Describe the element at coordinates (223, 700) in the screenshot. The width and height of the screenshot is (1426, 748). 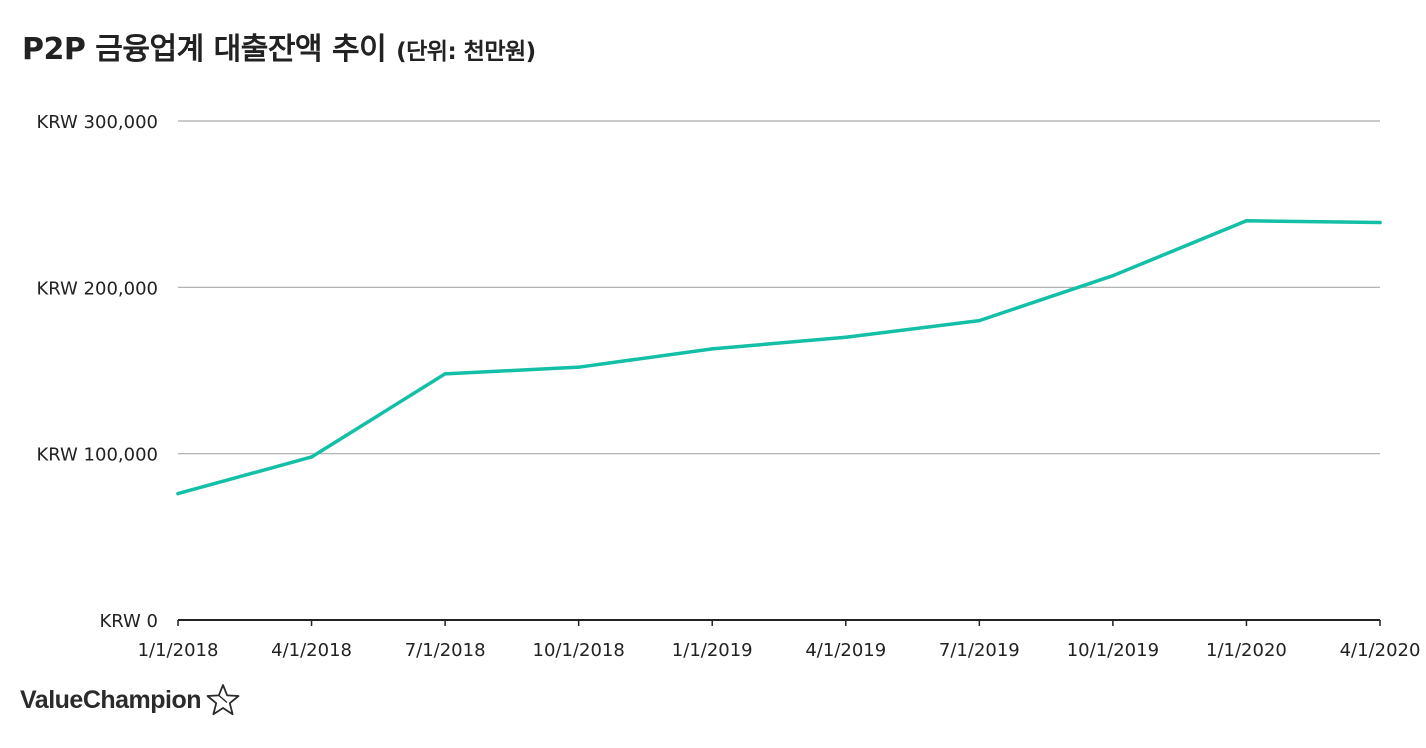
I see `star-outline-icon` at that location.